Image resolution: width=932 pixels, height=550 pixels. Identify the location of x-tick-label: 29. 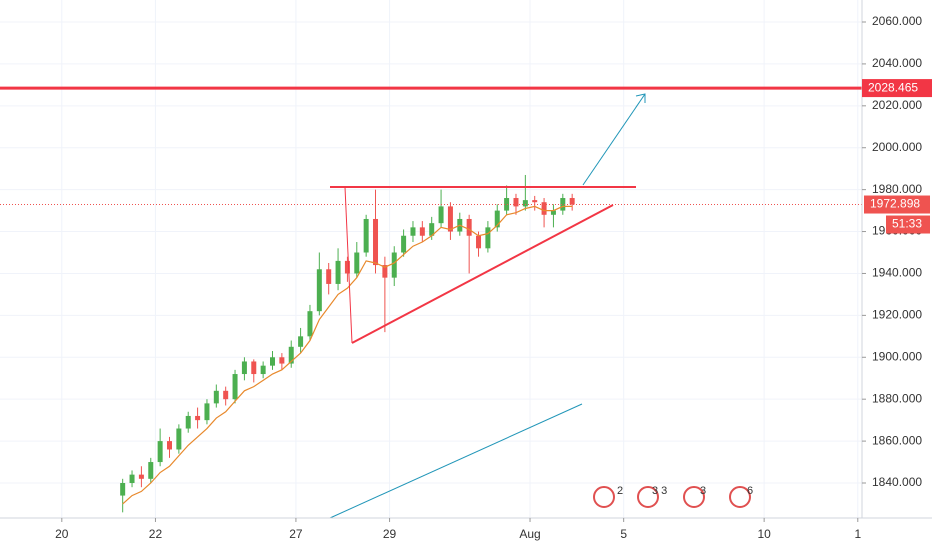
(390, 534).